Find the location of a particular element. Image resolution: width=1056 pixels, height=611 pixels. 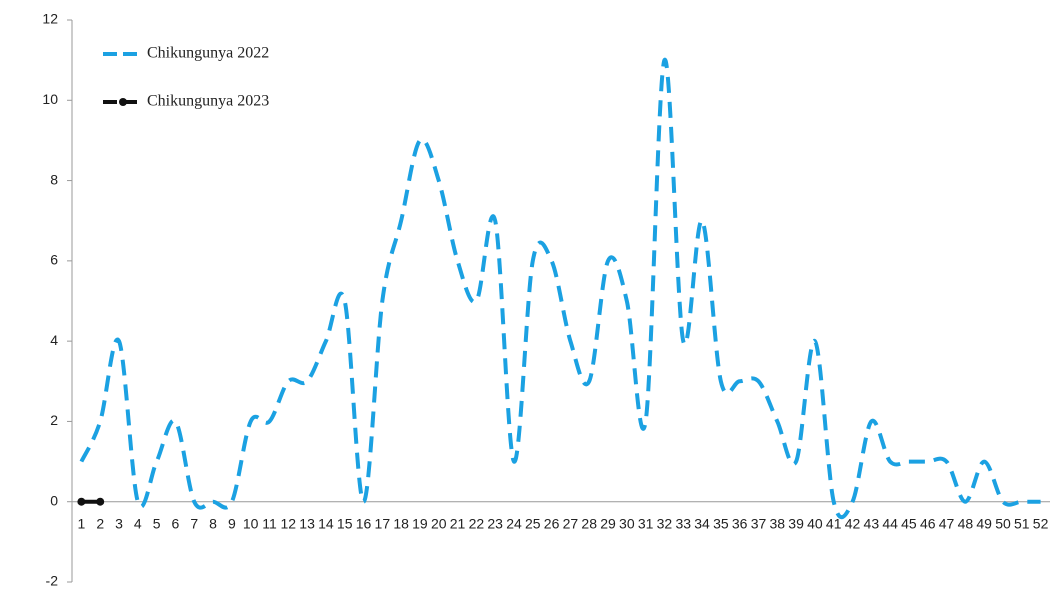

x-tick-label: 30 is located at coordinates (627, 523).